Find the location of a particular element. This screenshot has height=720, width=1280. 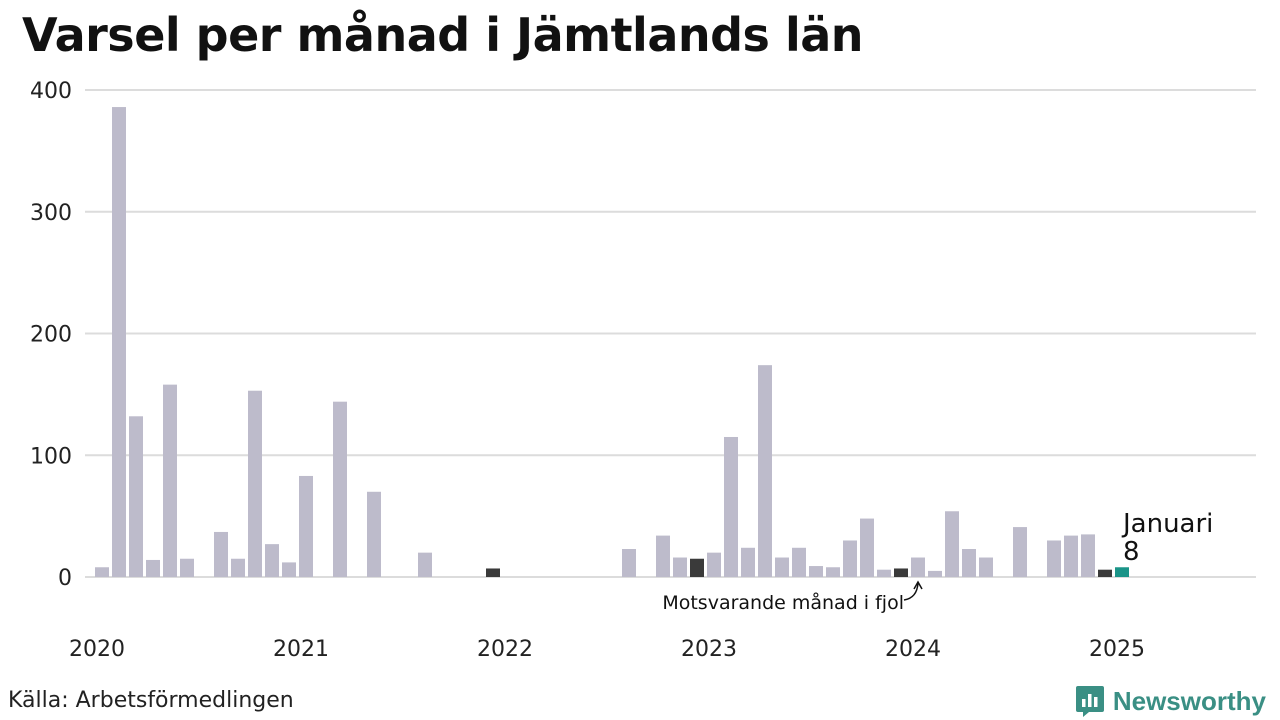

previous-year-label: Motsvarande månad i fjol is located at coordinates (783, 602).